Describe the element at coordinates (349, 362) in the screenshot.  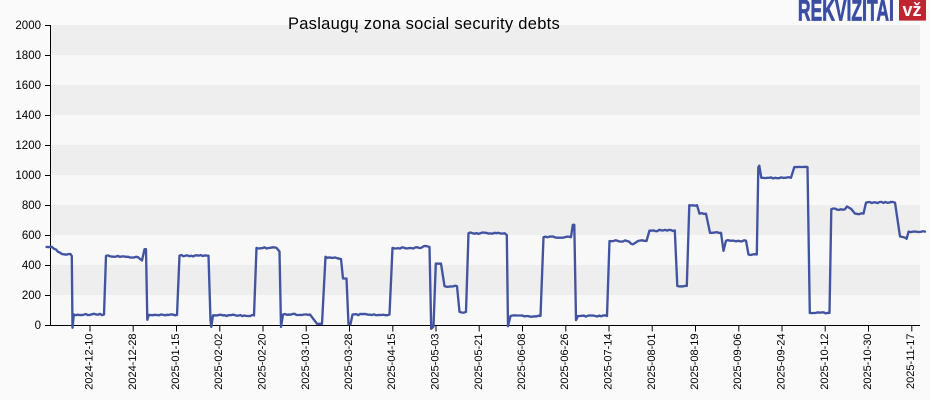
I see `svg-text: 2025-03-28` at that location.